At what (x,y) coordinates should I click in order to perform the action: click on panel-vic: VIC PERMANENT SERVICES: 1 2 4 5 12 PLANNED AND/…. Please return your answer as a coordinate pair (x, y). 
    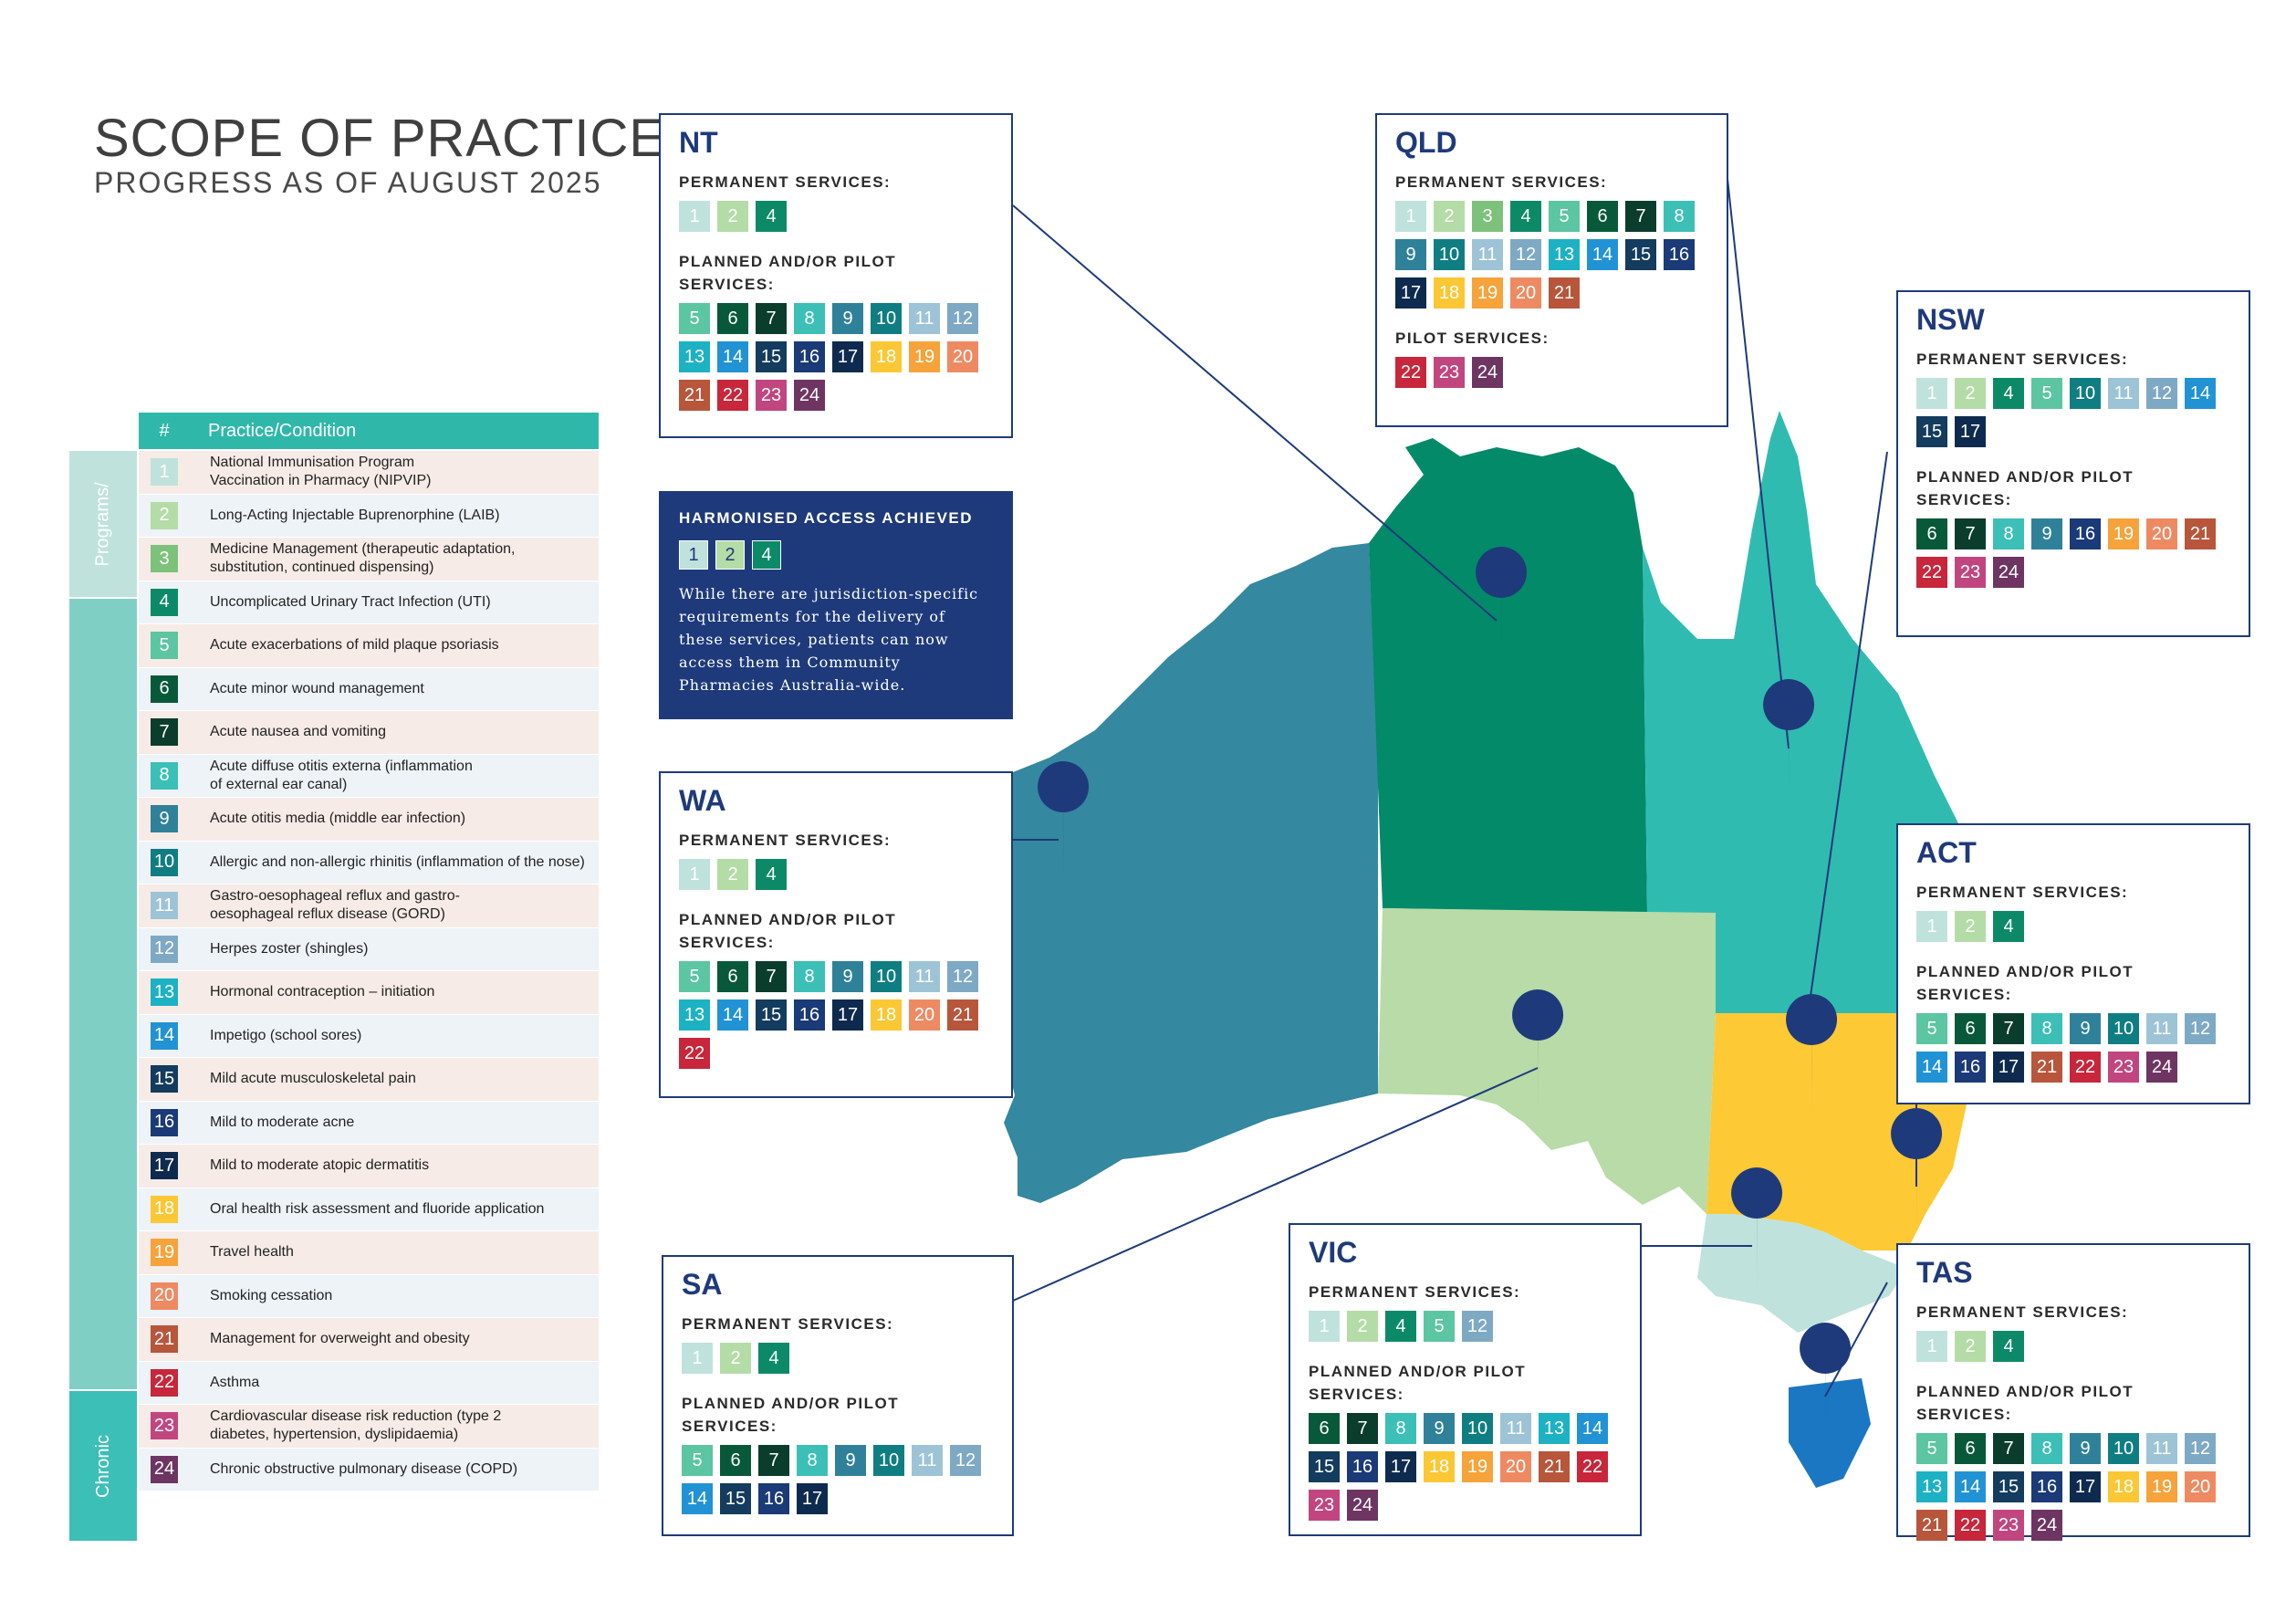
    Looking at the image, I should click on (1465, 1379).